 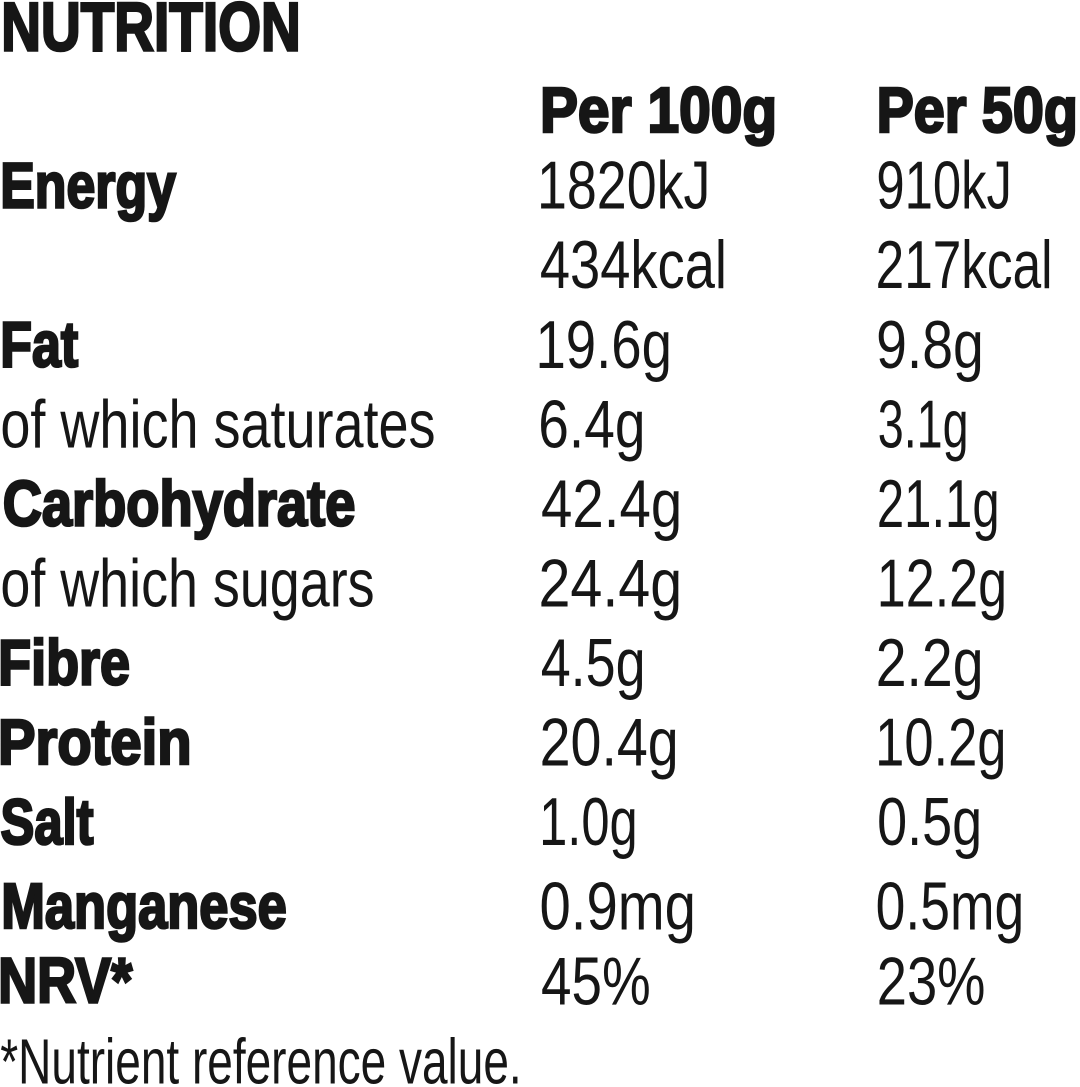 What do you see at coordinates (611, 504) in the screenshot?
I see `svg-text: 42.4g` at bounding box center [611, 504].